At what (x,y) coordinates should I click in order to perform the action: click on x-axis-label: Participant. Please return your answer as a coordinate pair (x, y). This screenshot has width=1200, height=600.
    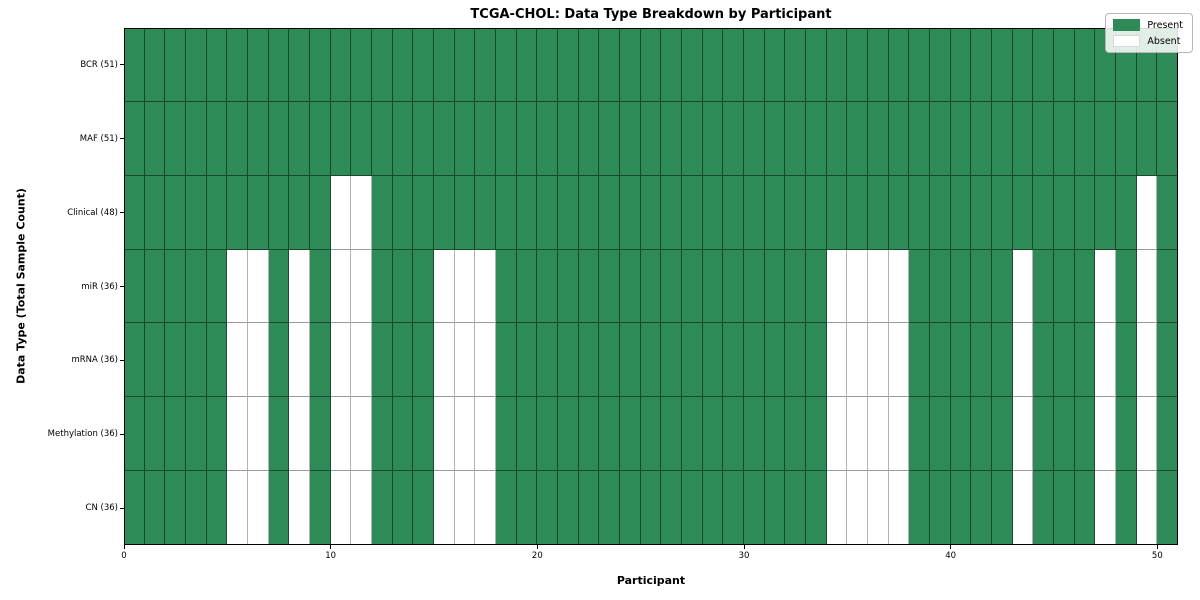
    Looking at the image, I should click on (651, 580).